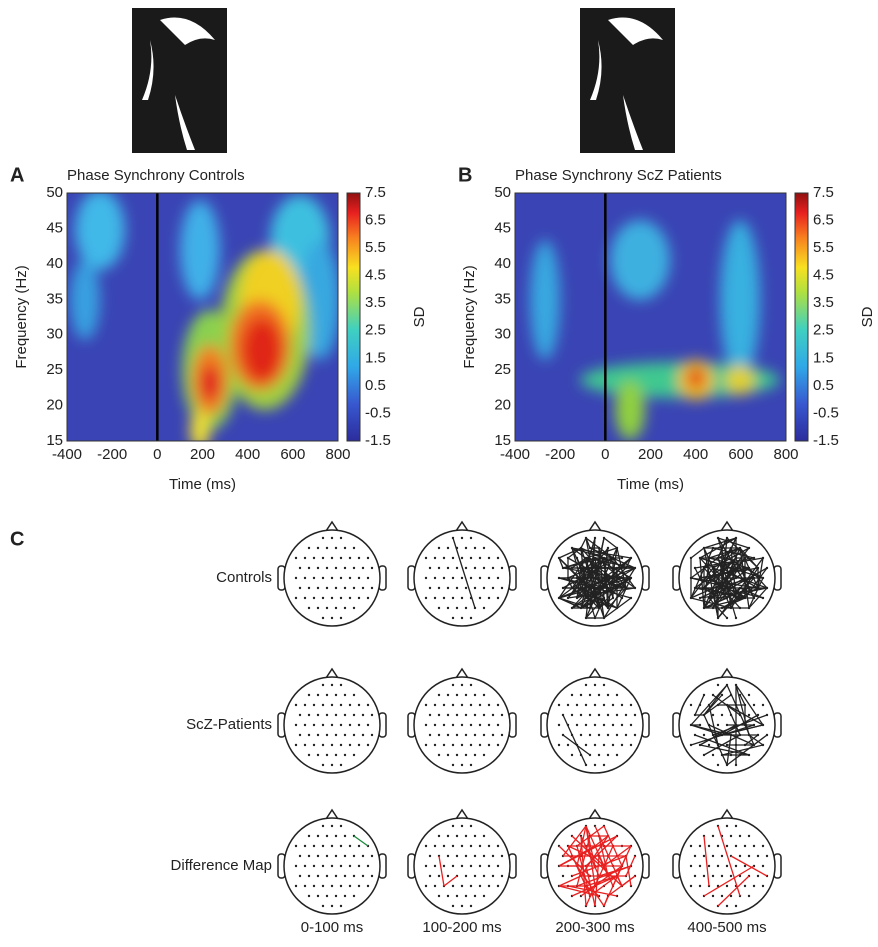  What do you see at coordinates (785, 454) in the screenshot?
I see `x-tick-label: 800` at bounding box center [785, 454].